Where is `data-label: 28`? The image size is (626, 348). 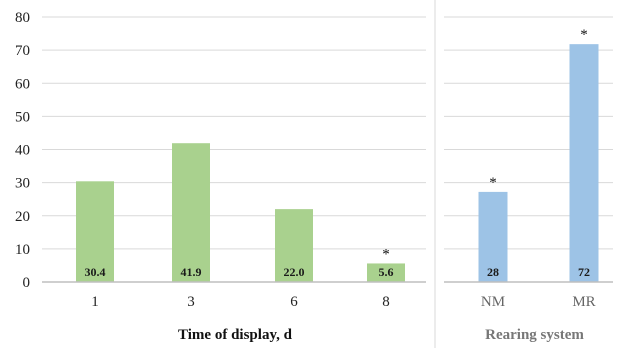 data-label: 28 is located at coordinates (493, 272).